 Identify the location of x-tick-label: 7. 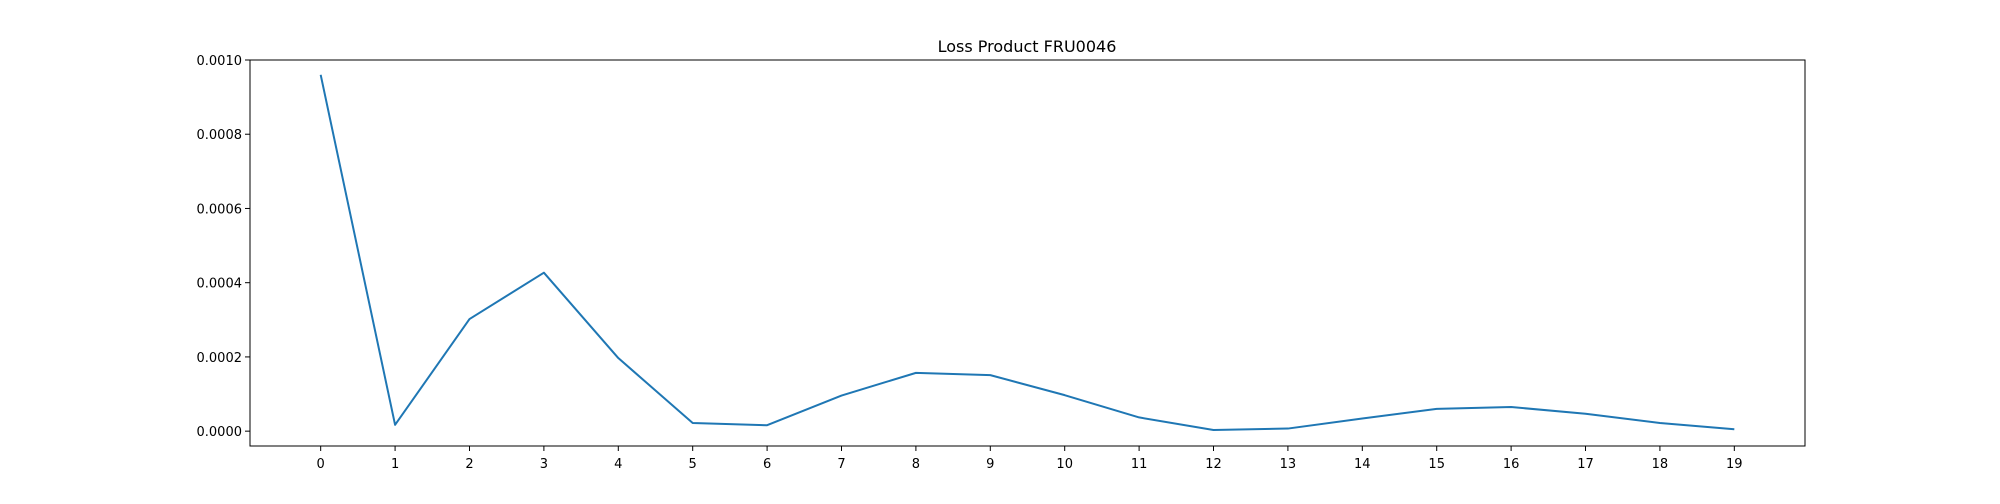
(841, 464).